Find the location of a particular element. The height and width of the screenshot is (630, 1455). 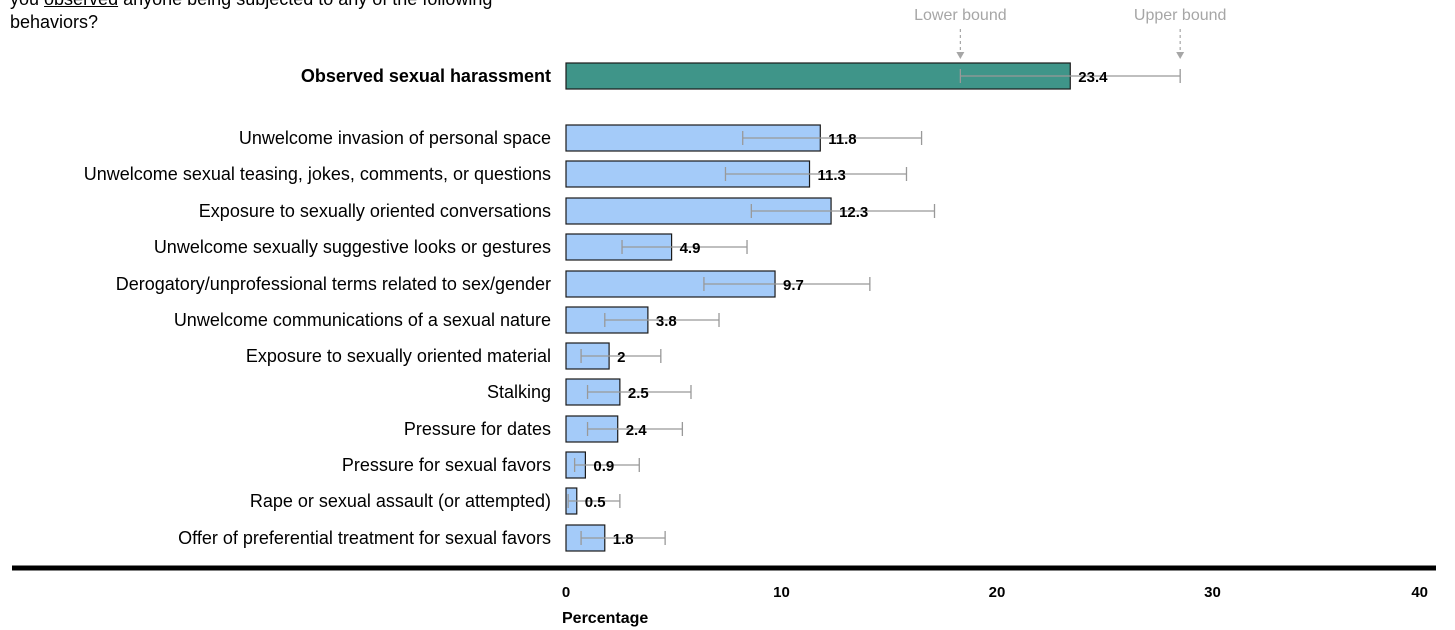

value-label: 1.8 is located at coordinates (623, 539).